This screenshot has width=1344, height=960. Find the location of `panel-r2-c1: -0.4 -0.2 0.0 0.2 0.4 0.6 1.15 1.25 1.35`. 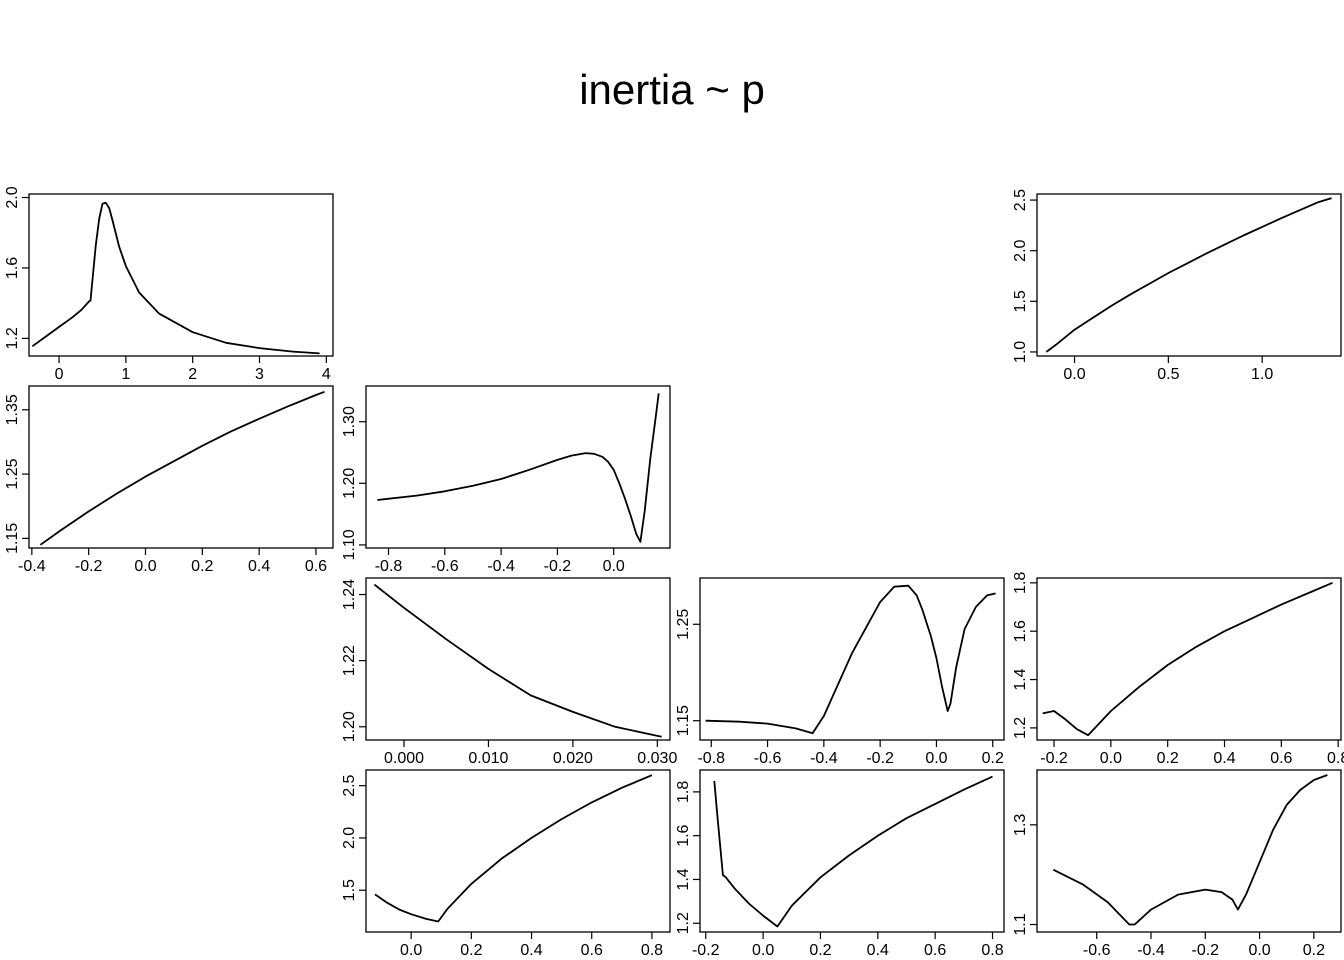

panel-r2-c1: -0.4 -0.2 0.0 0.2 0.4 0.6 1.15 1.25 1.35 is located at coordinates (169, 480).